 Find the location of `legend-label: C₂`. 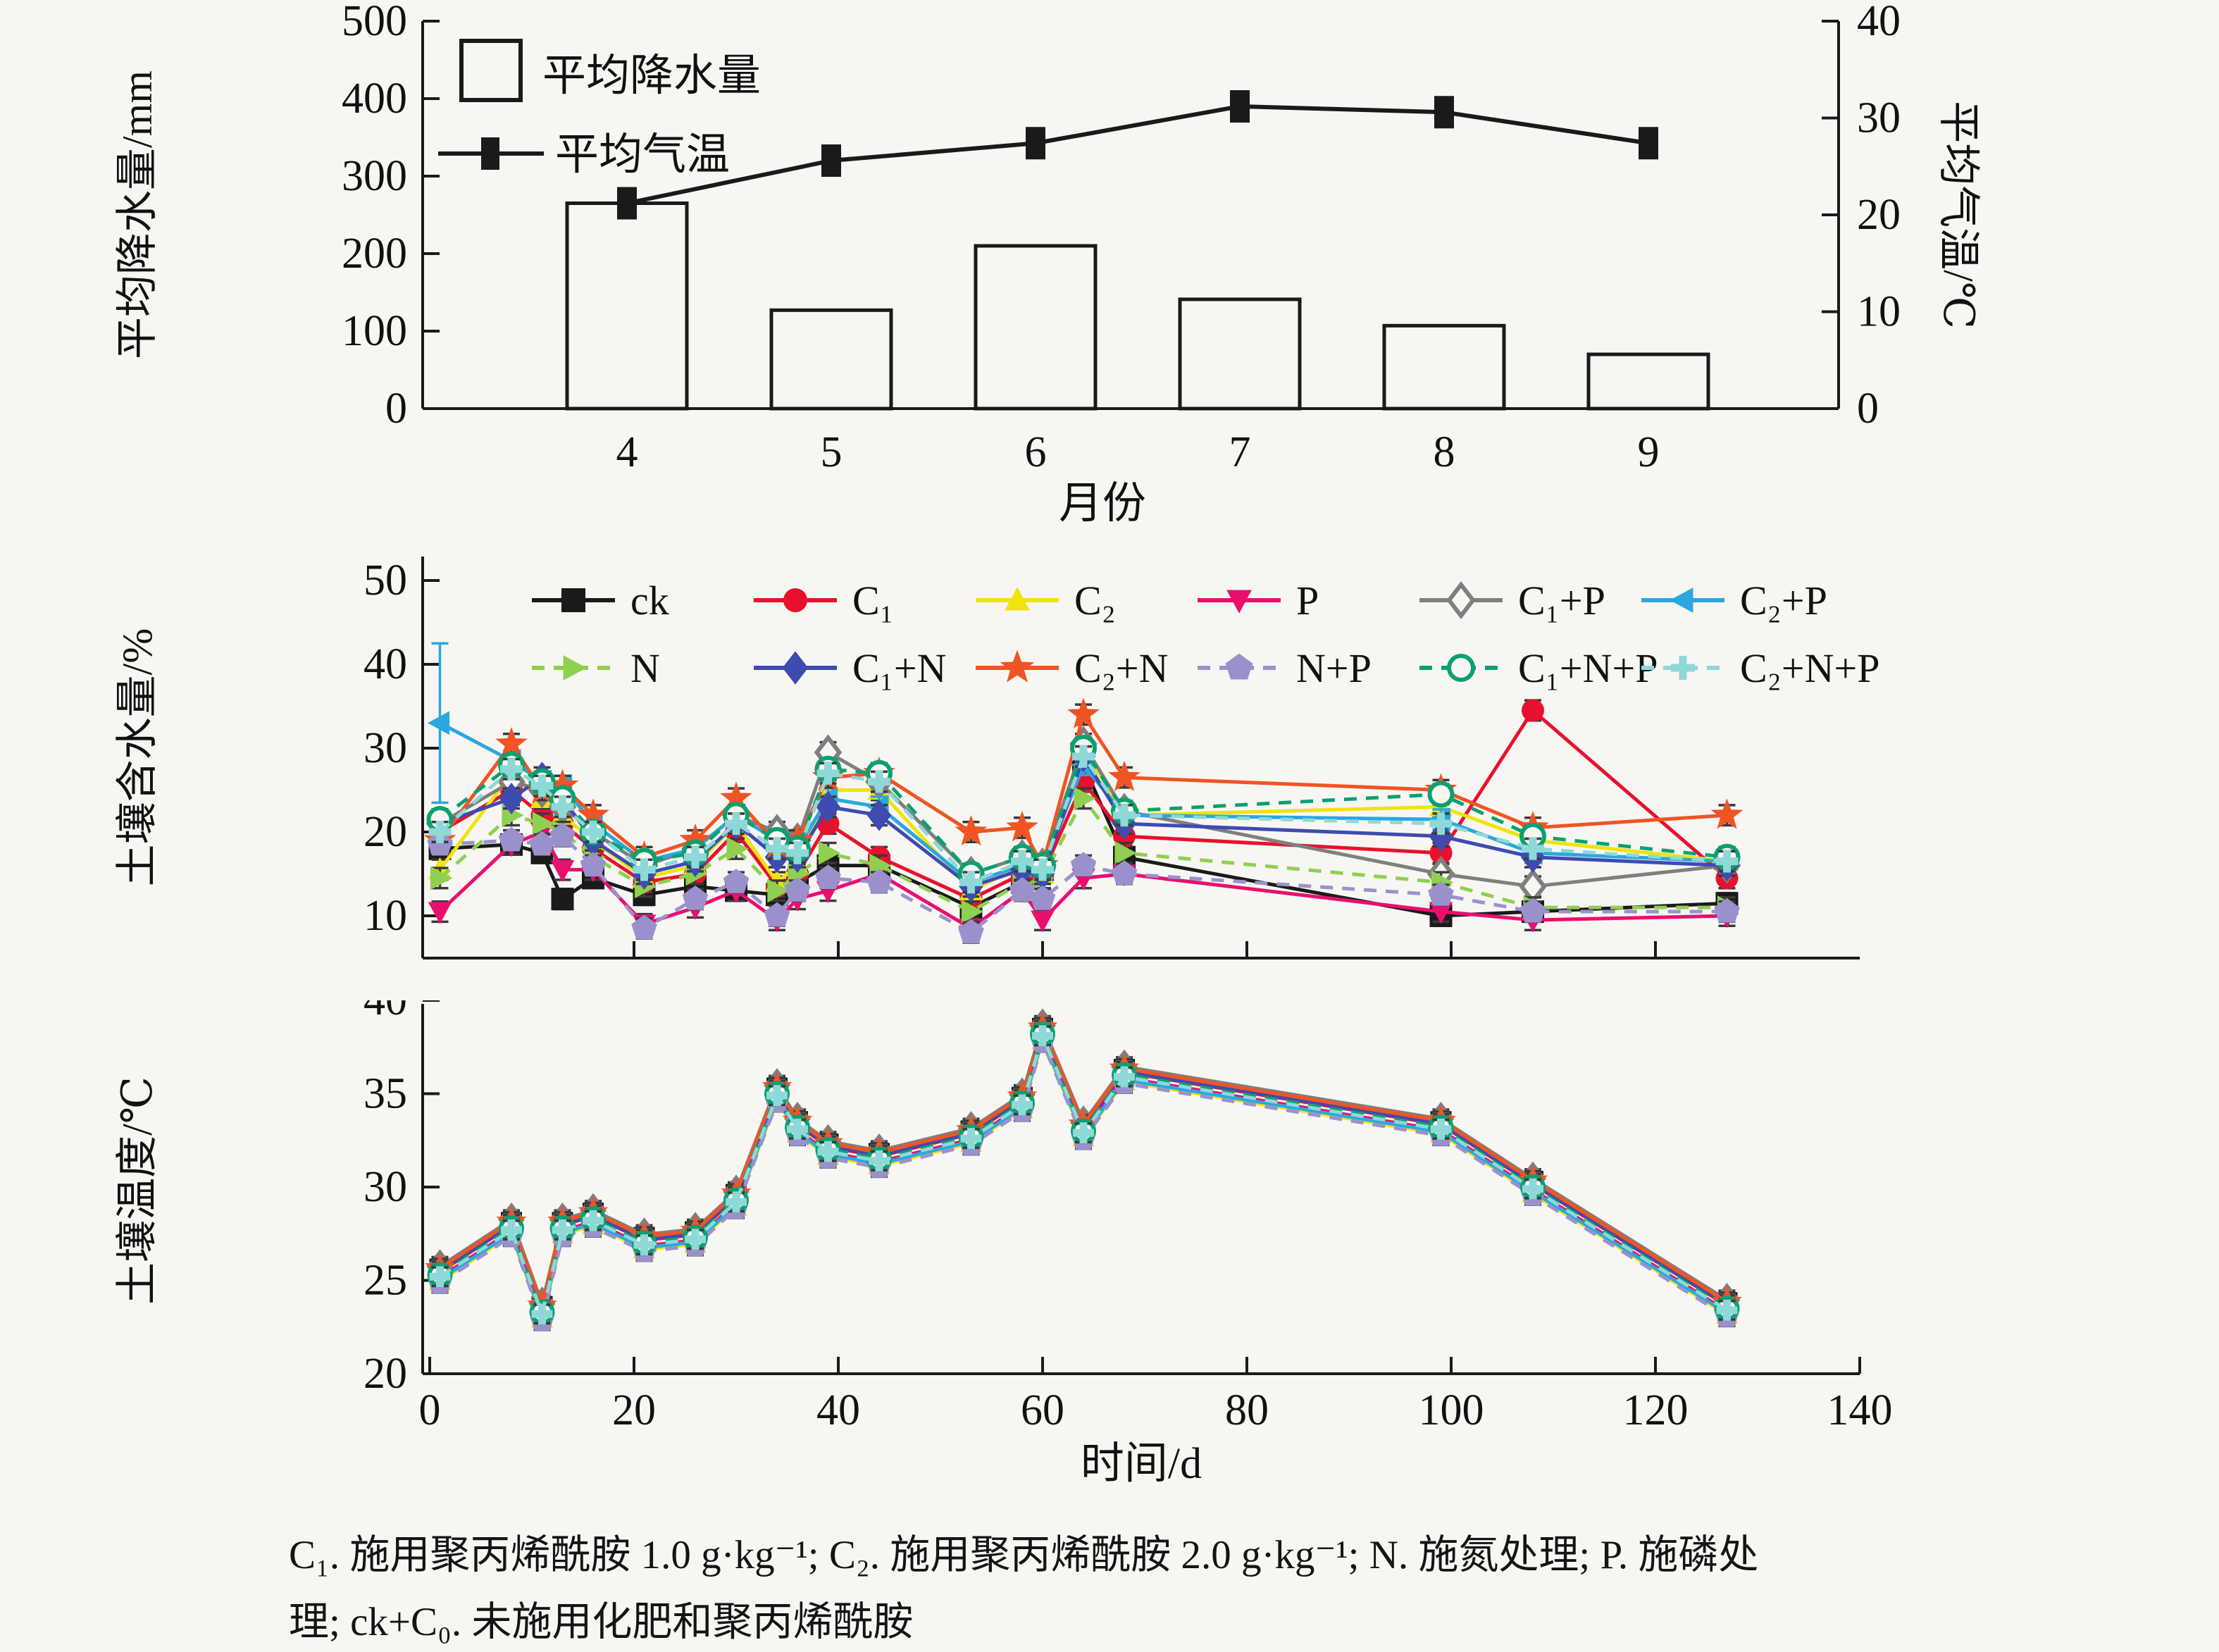

legend-label: C₂ is located at coordinates (1095, 600).